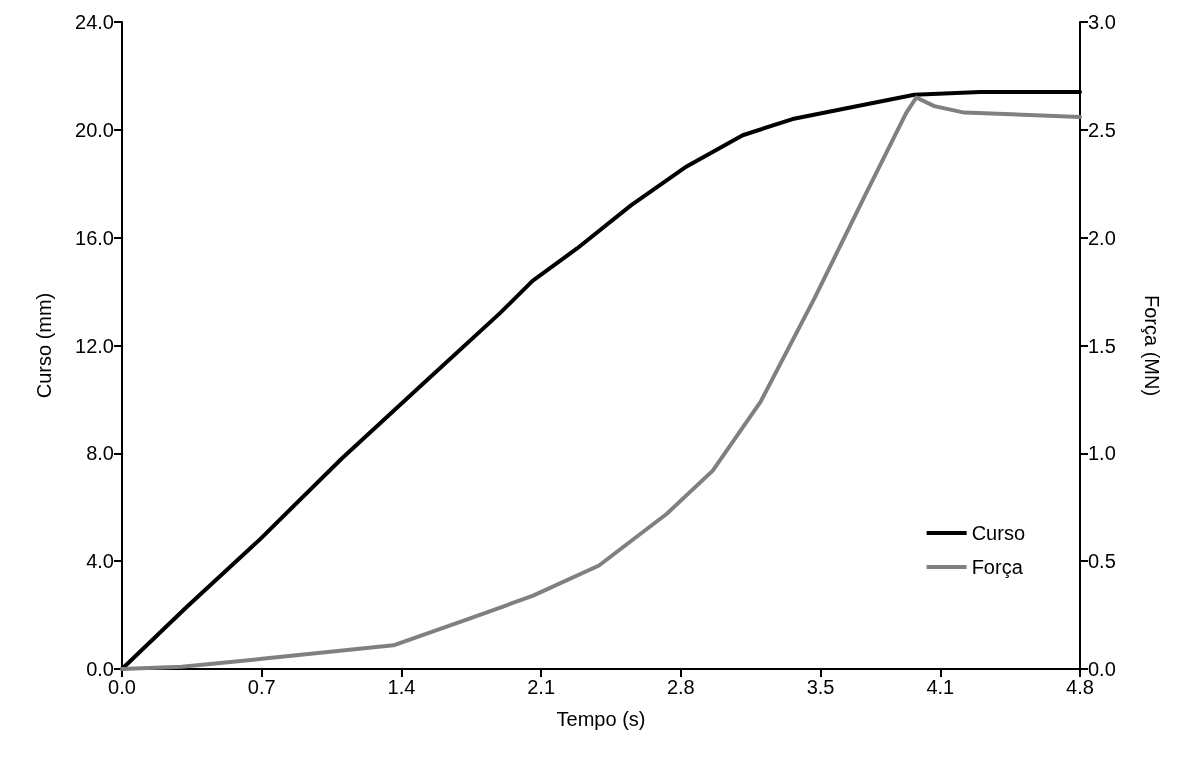 Image resolution: width=1188 pixels, height=774 pixels. I want to click on x-tick-label: 4.1, so click(940, 687).